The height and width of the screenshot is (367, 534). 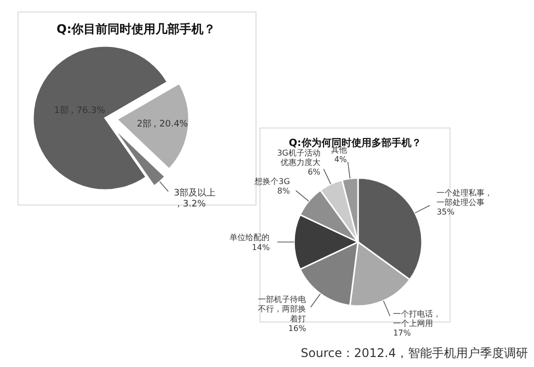 I want to click on data-label: 35%, so click(x=445, y=212).